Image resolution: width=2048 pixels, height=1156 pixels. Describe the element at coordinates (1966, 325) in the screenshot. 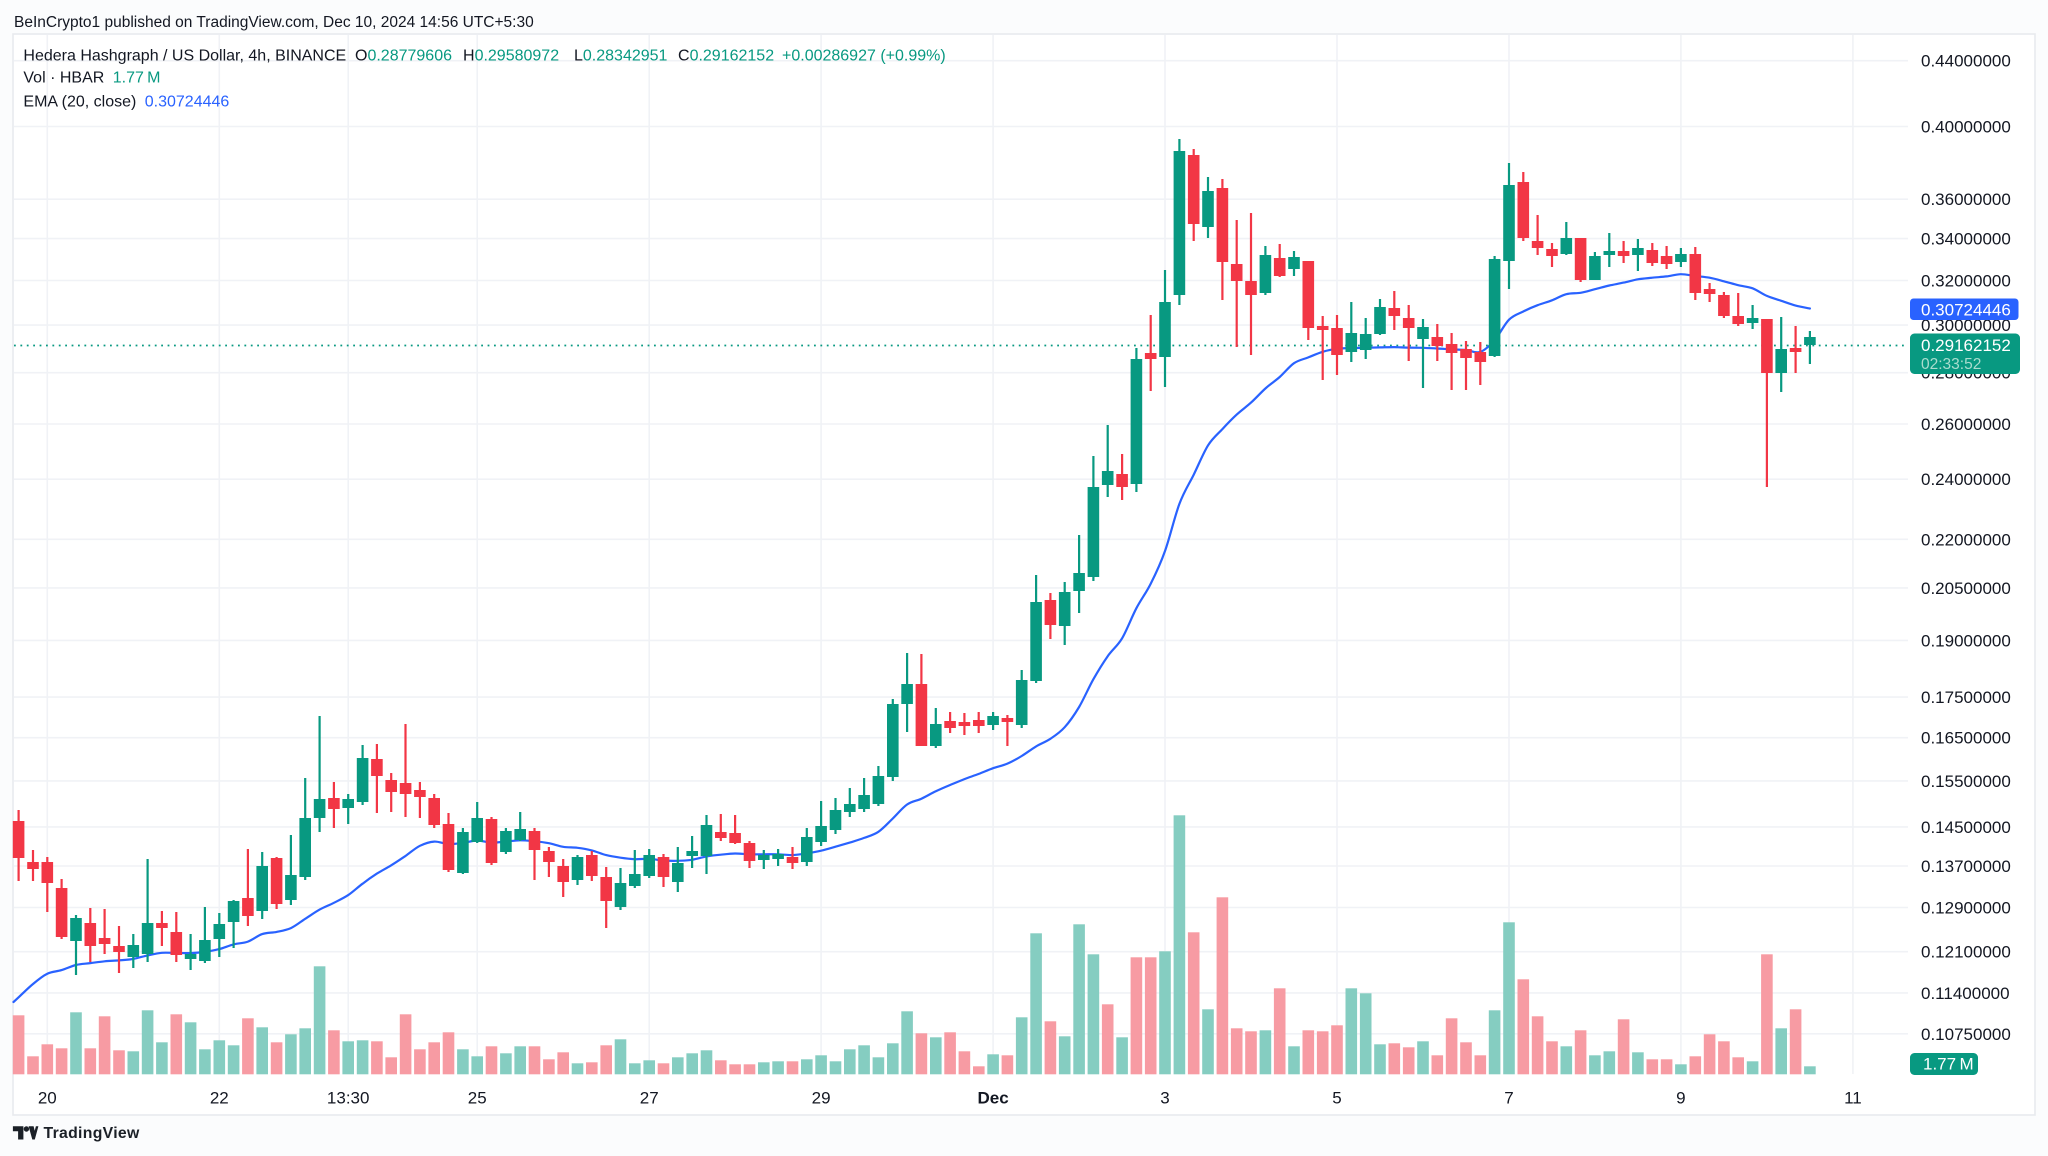

I see `svg-text: 0.30000000` at that location.